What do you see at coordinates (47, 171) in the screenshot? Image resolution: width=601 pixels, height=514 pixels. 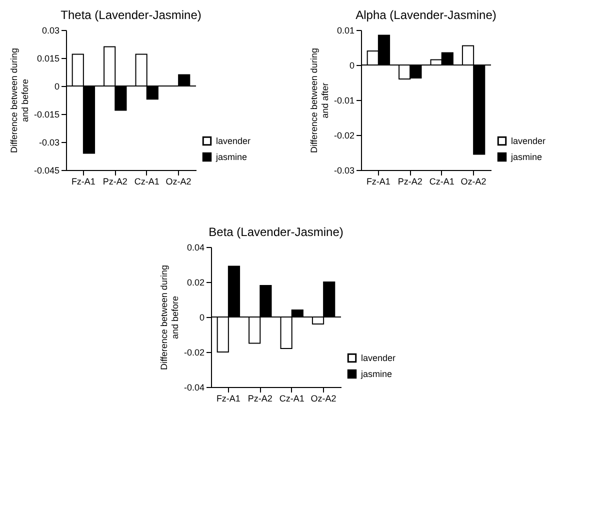 I see `y-tick-label: -0.045` at bounding box center [47, 171].